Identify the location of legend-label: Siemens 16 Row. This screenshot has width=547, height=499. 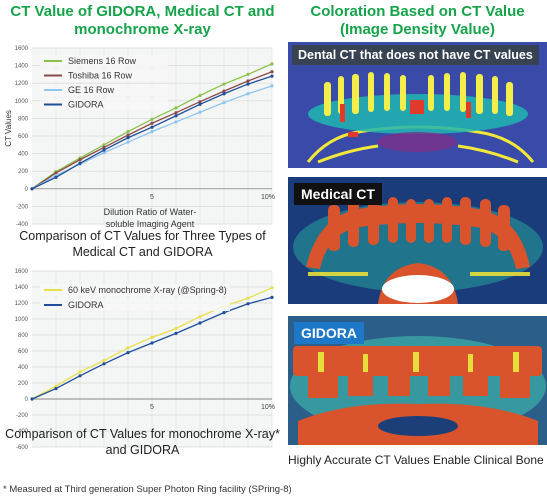
(102, 61).